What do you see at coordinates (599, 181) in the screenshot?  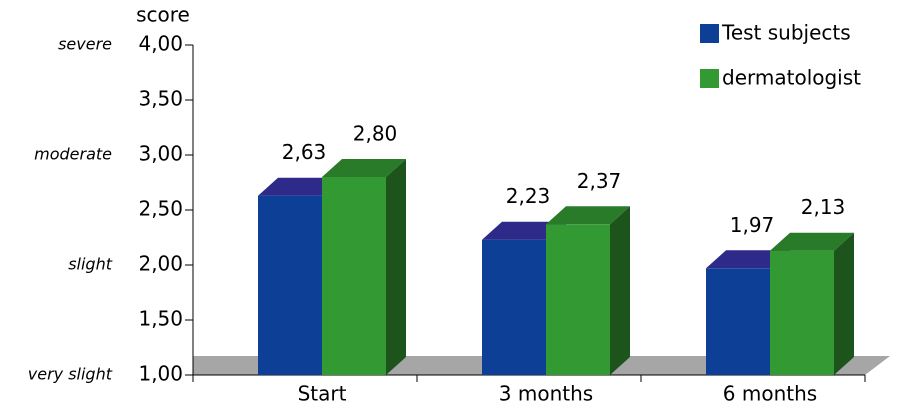 I see `value-label: 2,37` at bounding box center [599, 181].